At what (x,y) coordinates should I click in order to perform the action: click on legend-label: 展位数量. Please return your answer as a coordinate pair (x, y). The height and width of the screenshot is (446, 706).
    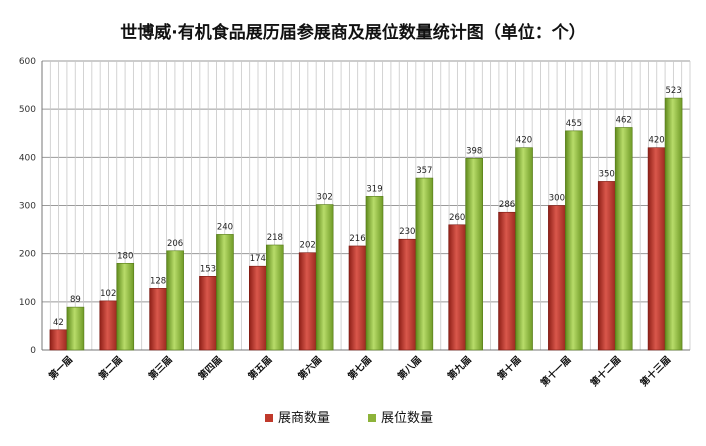
    Looking at the image, I should click on (407, 418).